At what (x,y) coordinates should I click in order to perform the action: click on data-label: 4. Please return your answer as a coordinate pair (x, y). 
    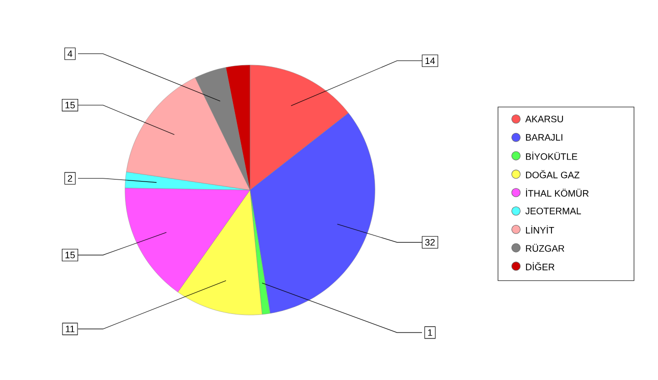
    Looking at the image, I should click on (70, 53).